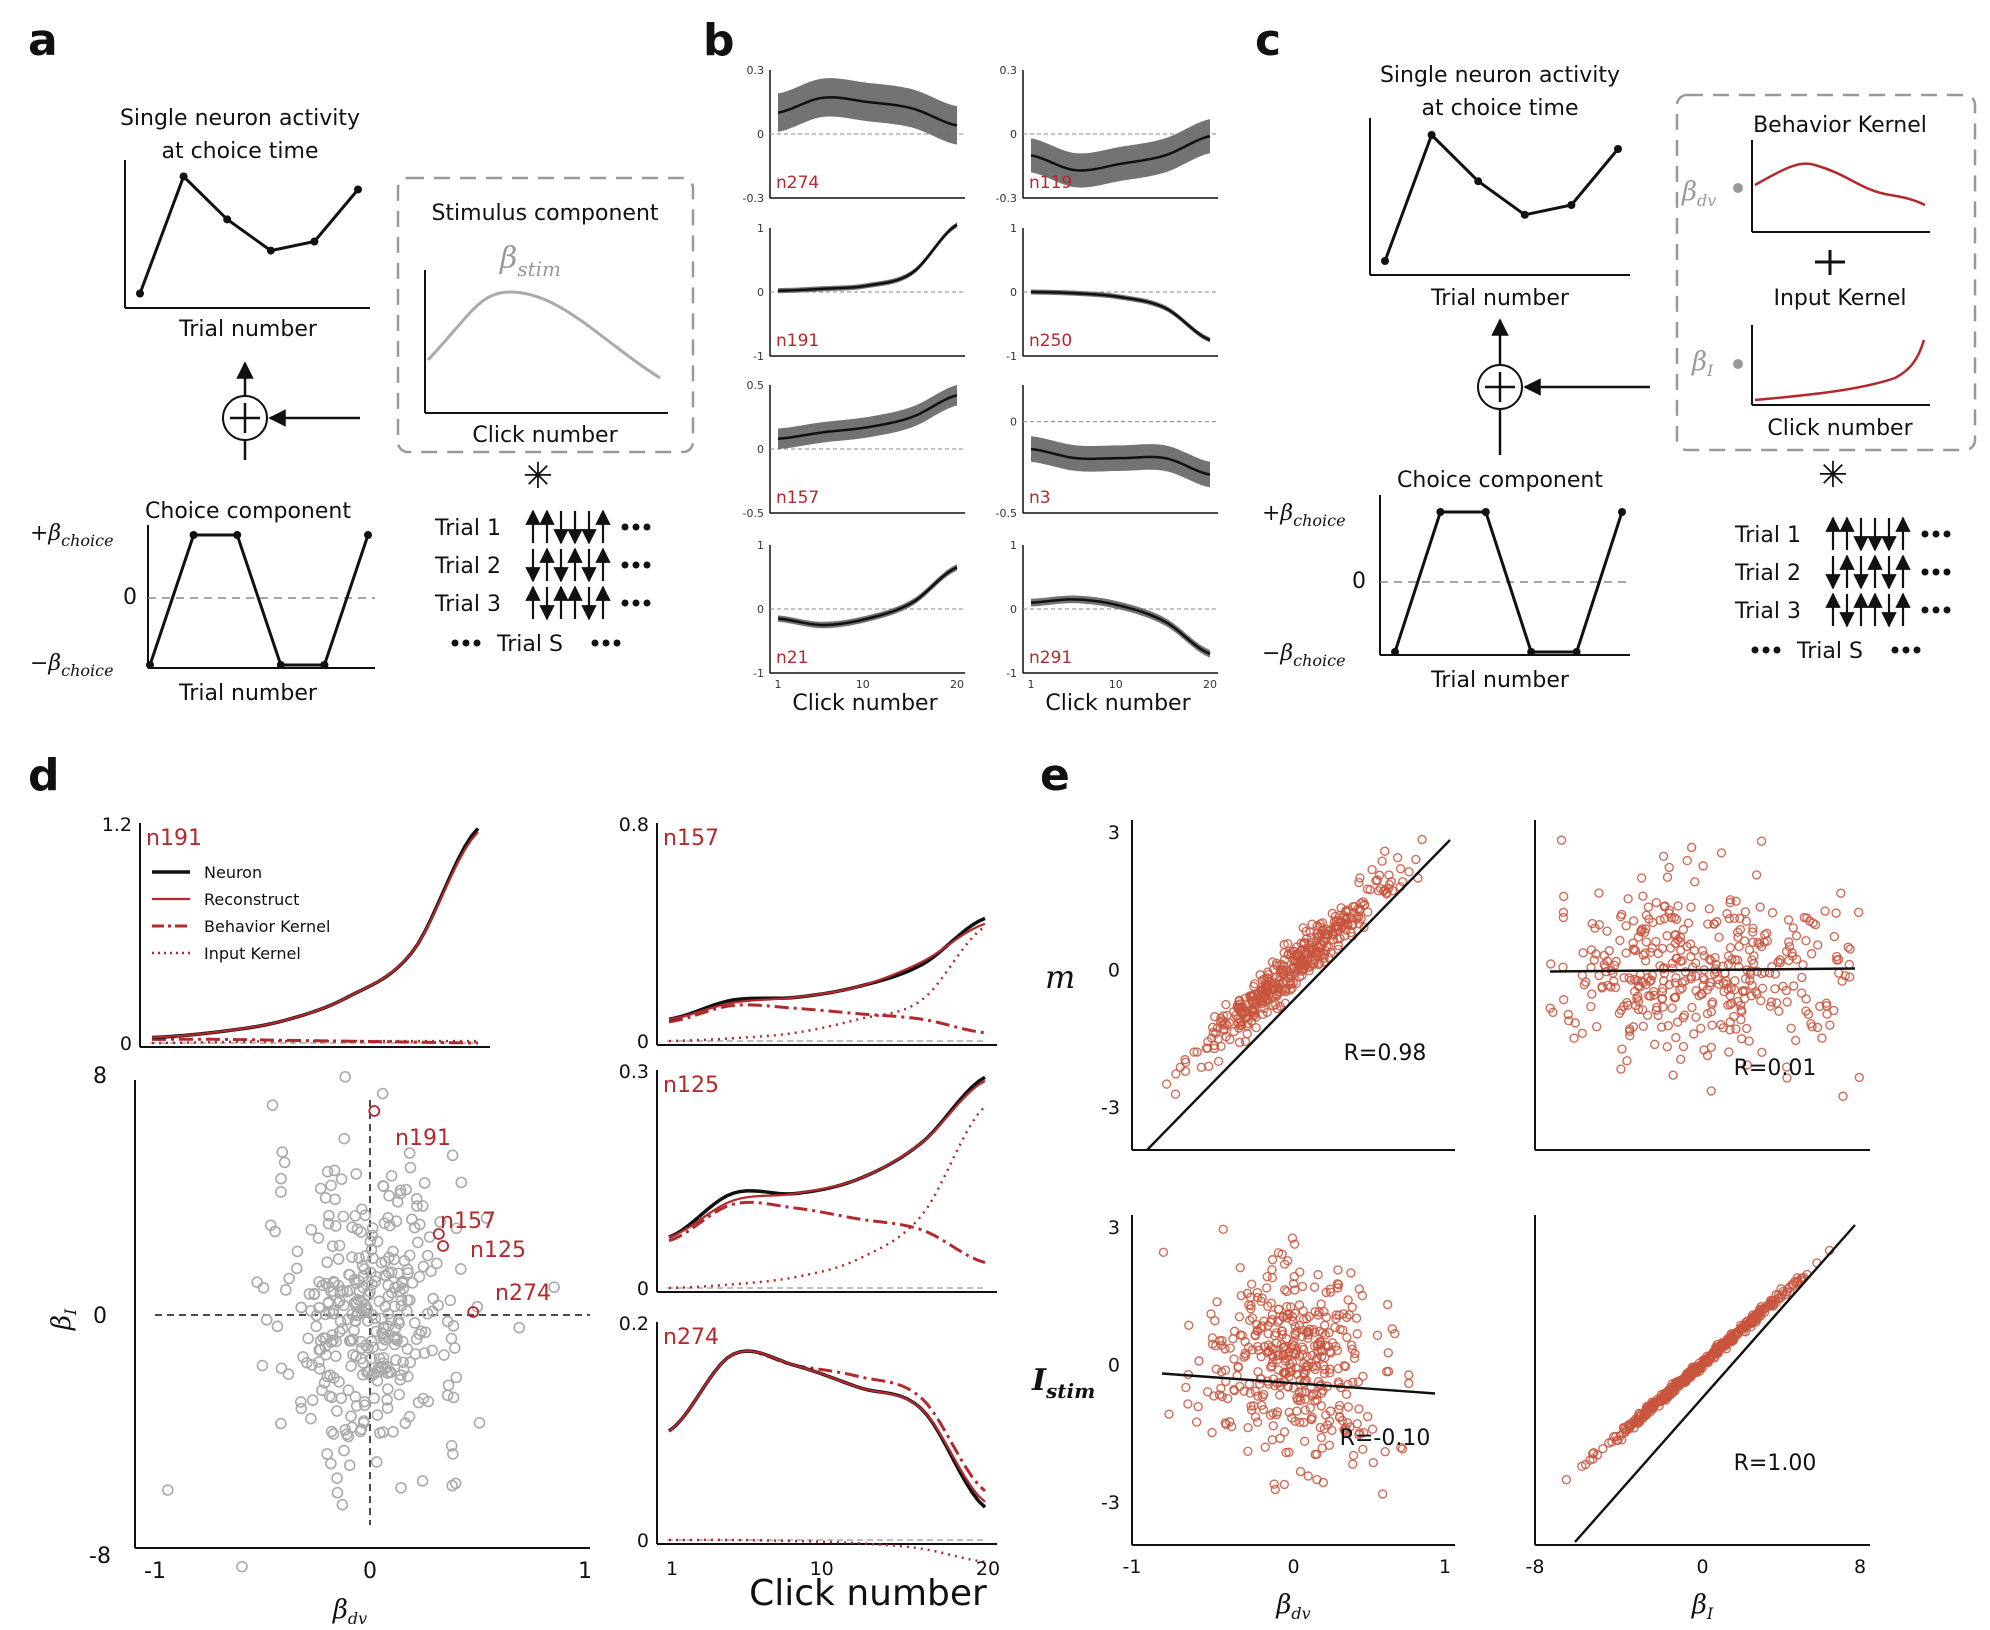 This screenshot has width=1990, height=1630. What do you see at coordinates (44, 775) in the screenshot?
I see `panel-letter-d: d` at bounding box center [44, 775].